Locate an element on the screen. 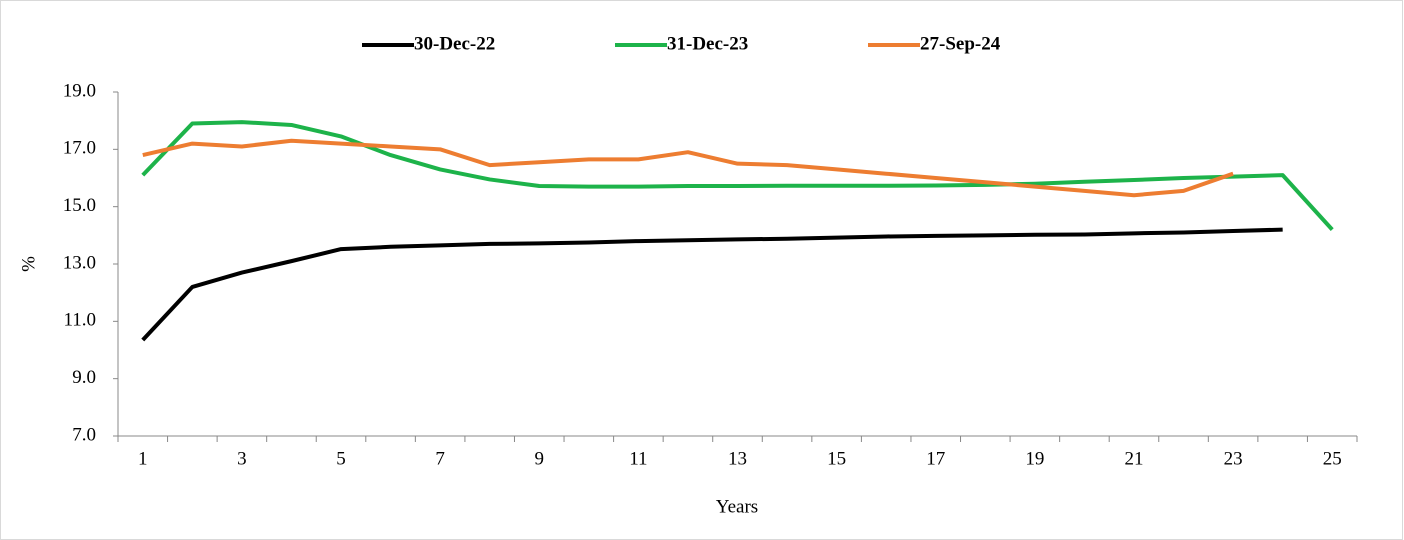 This screenshot has height=540, width=1404. legend-text: 31-Dec-23 is located at coordinates (707, 43).